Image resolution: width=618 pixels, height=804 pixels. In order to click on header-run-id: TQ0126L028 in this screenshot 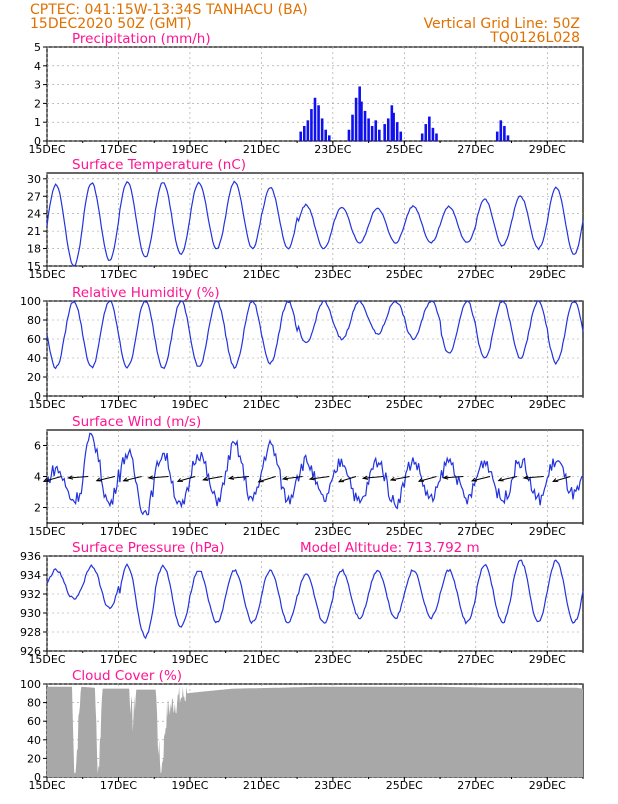, I will do `click(534, 38)`.